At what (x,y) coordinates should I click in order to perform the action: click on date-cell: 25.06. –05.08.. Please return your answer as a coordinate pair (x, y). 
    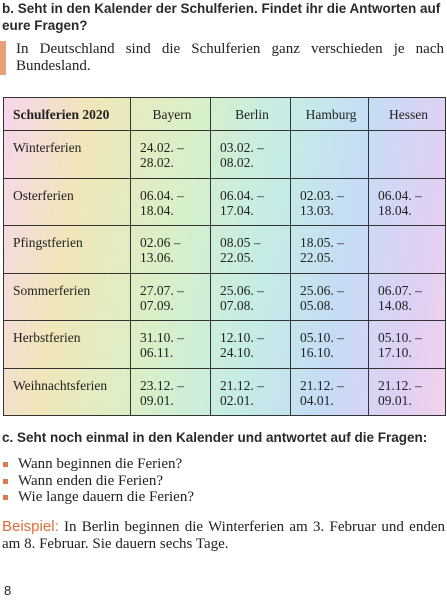
    Looking at the image, I should click on (329, 296).